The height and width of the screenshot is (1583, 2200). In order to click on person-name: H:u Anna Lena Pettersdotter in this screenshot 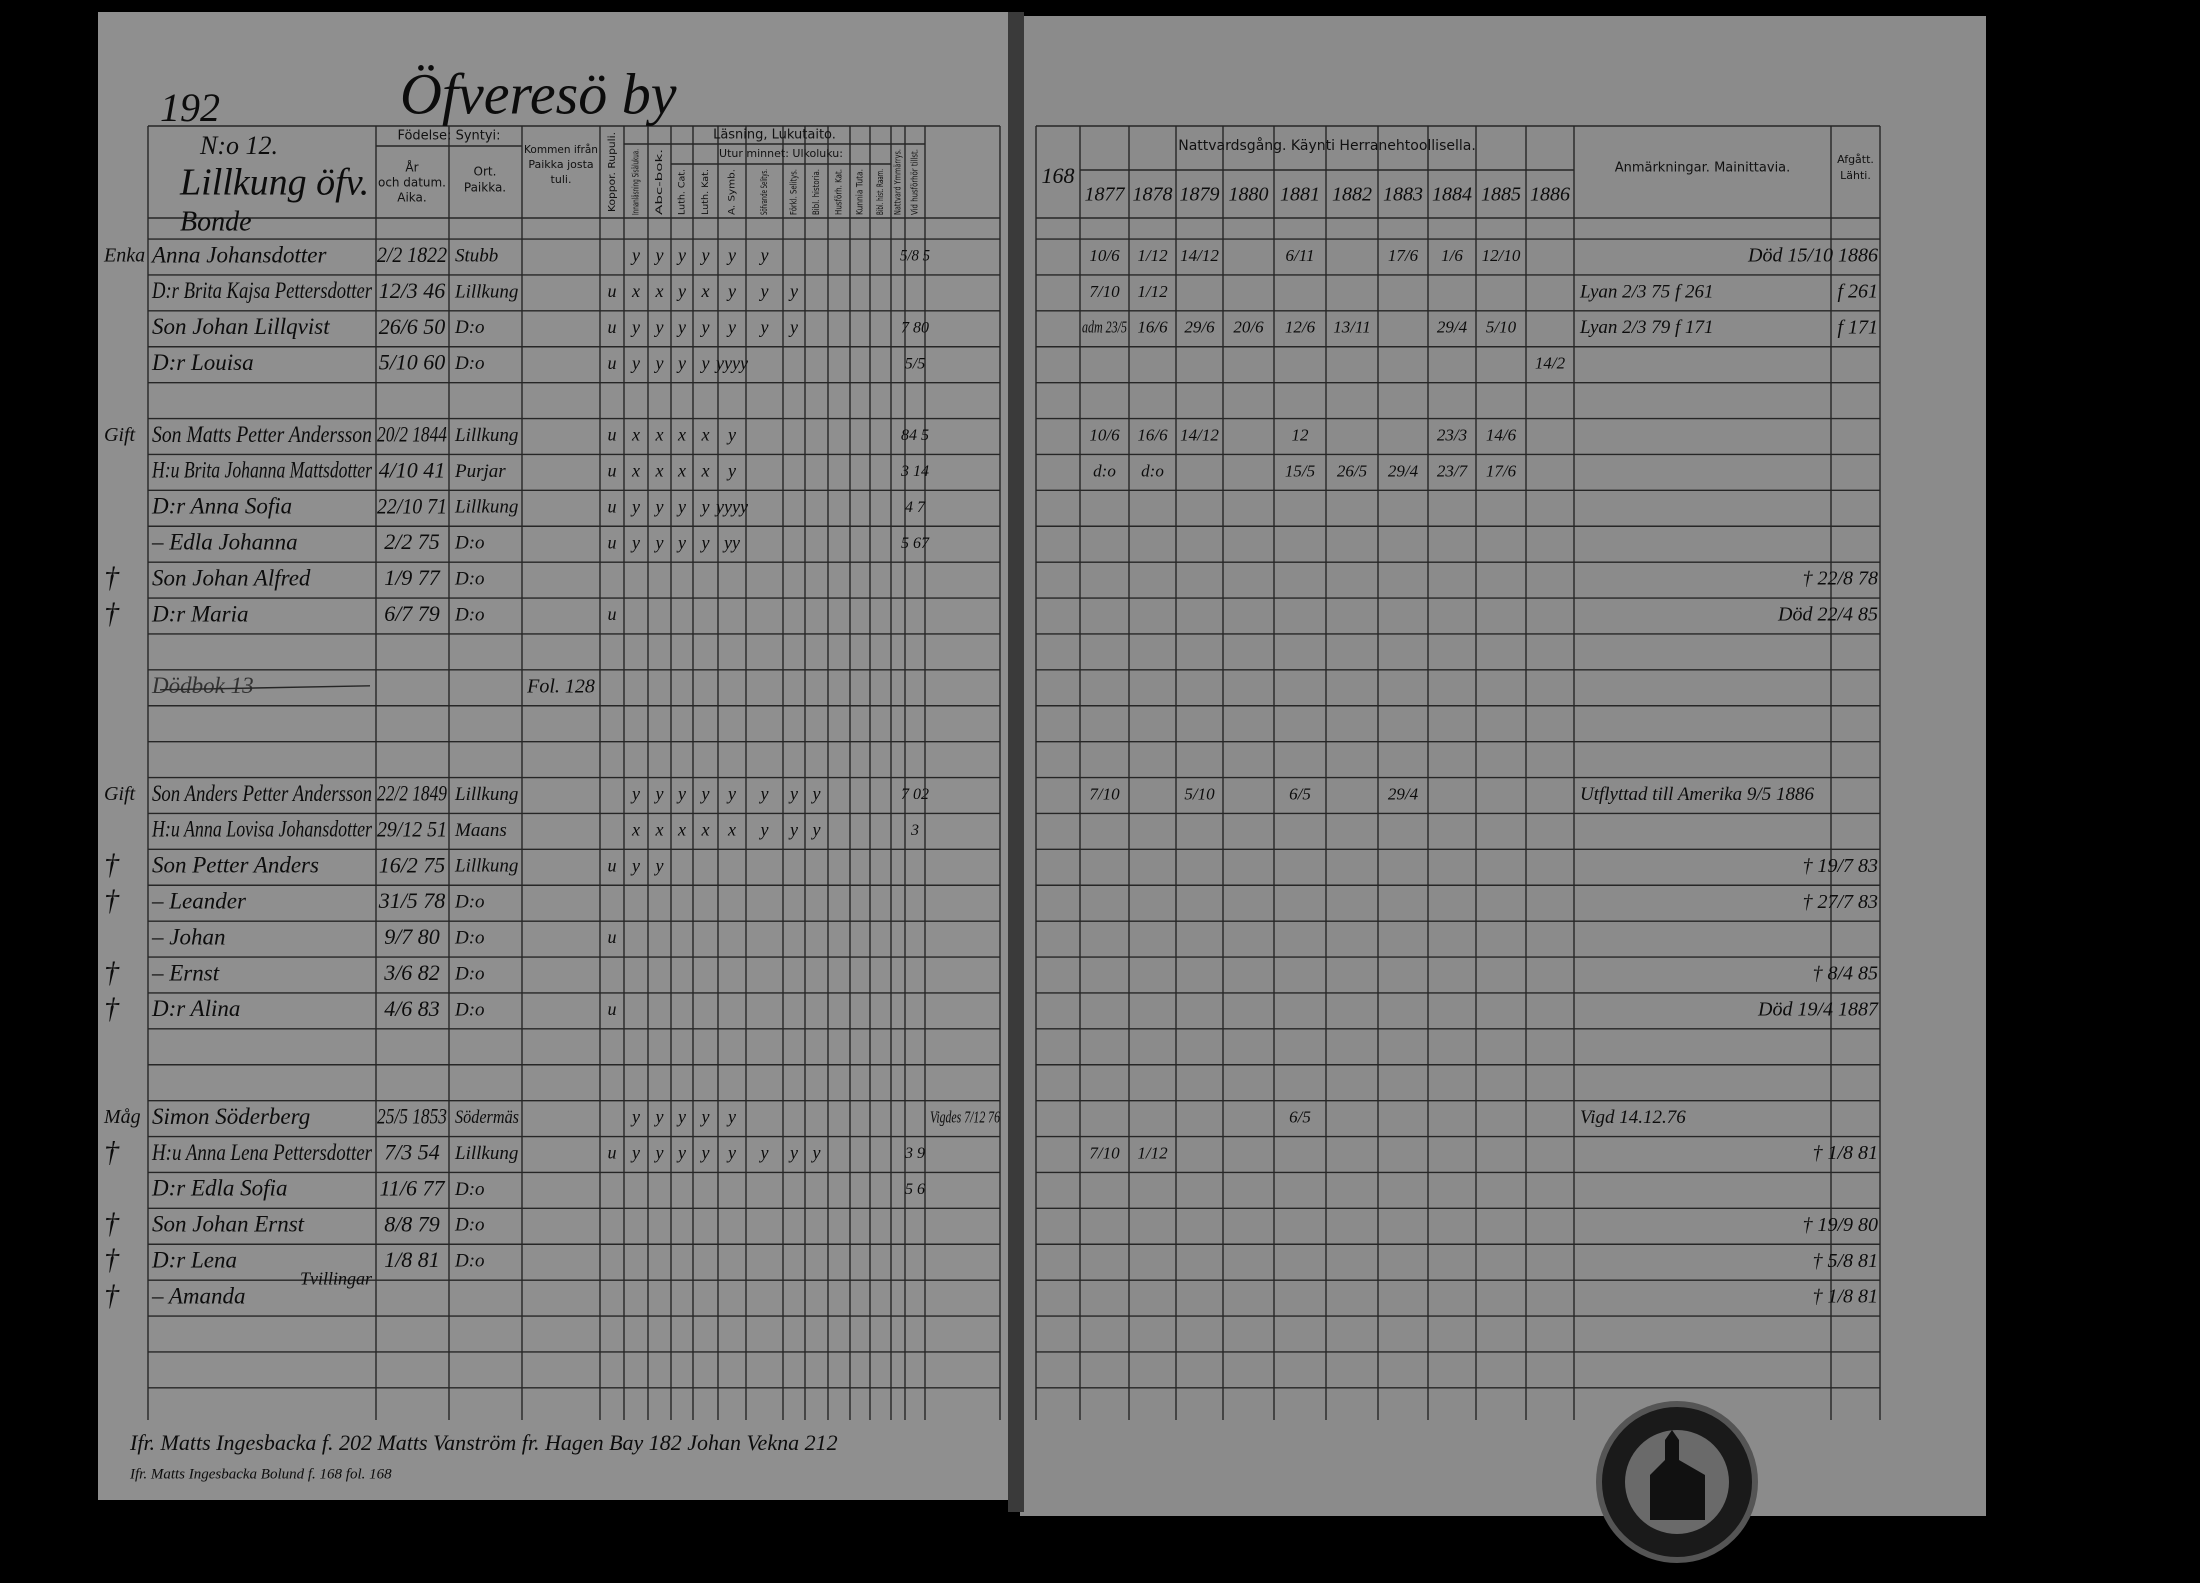, I will do `click(262, 1152)`.